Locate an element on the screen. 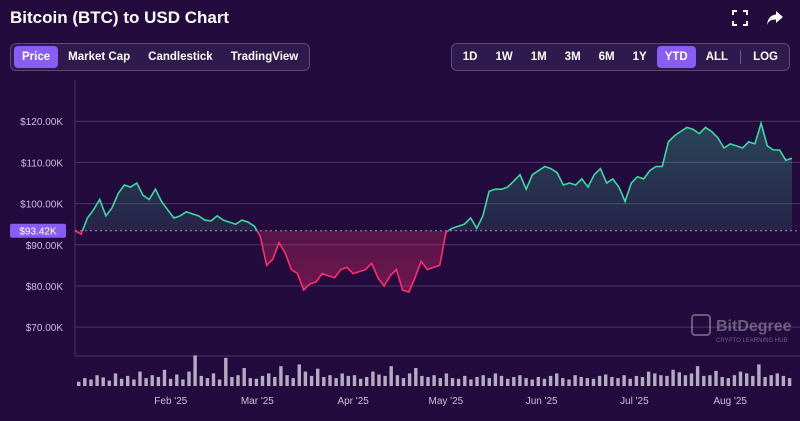 The image size is (800, 421). log-scale-toggle: LOG is located at coordinates (765, 57).